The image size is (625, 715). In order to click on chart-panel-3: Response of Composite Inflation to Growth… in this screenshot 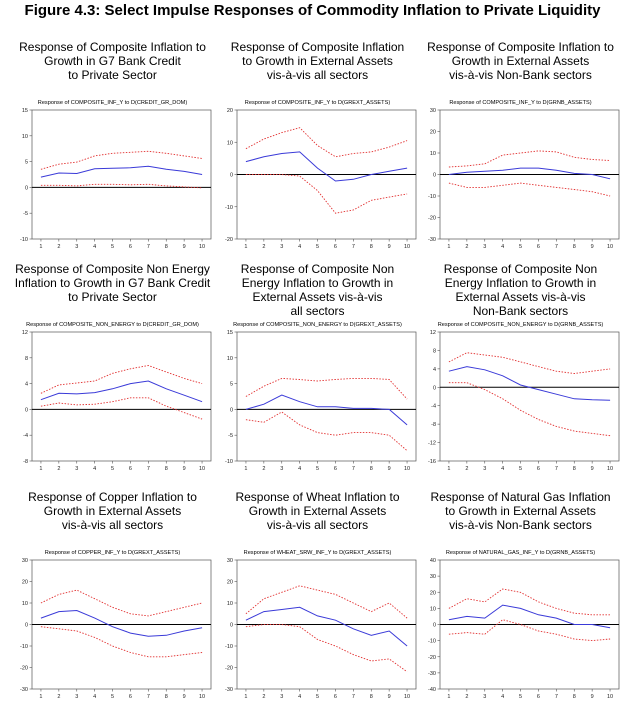, I will do `click(520, 152)`.